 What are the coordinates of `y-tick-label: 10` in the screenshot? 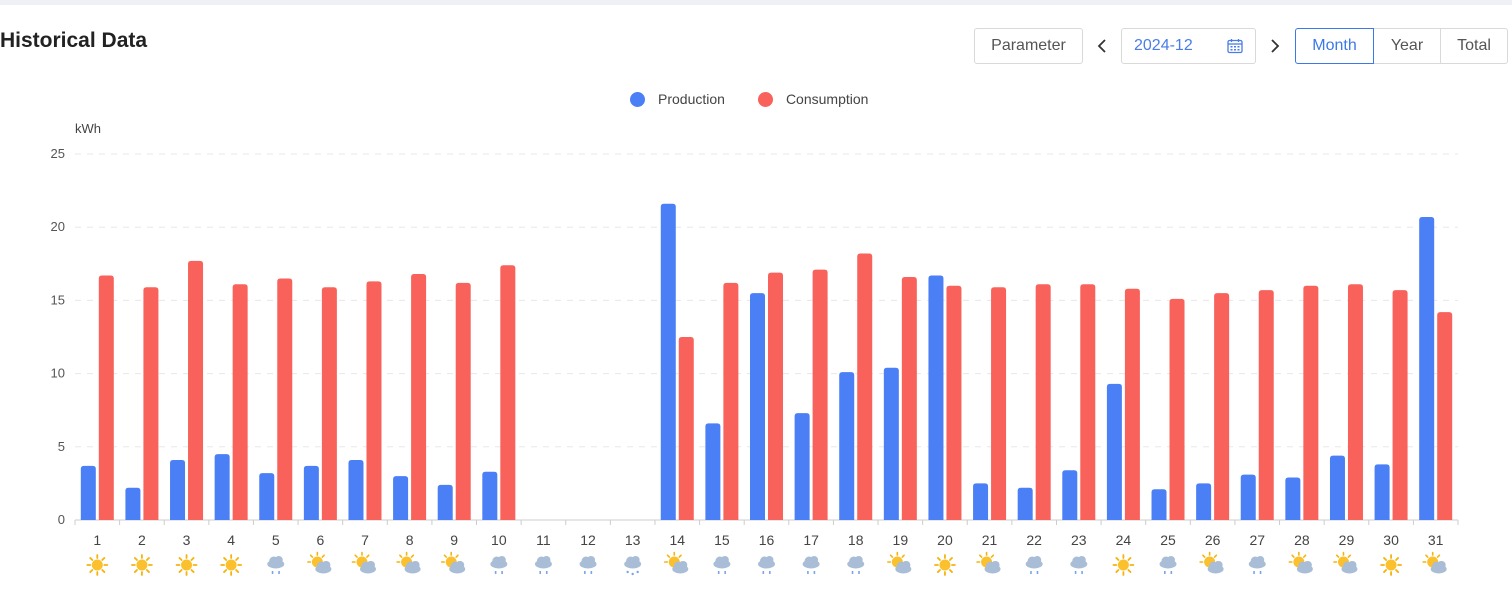 It's located at (58, 373).